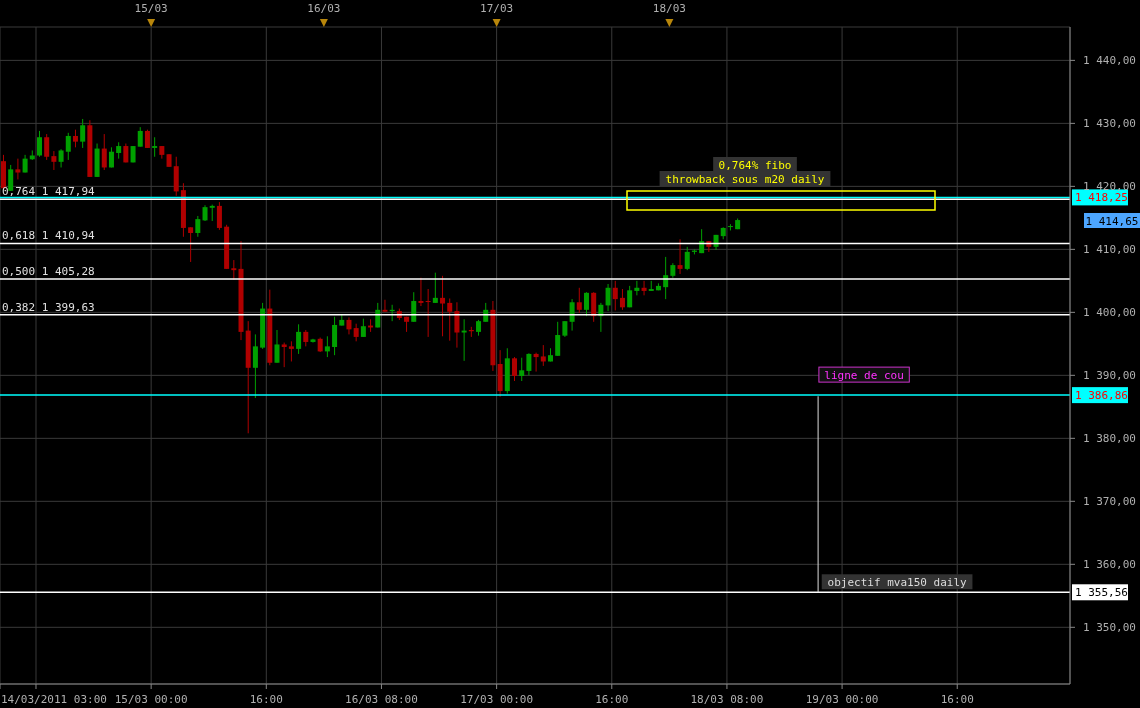  Describe the element at coordinates (1112, 221) in the screenshot. I see `text: 1 414,65` at that location.